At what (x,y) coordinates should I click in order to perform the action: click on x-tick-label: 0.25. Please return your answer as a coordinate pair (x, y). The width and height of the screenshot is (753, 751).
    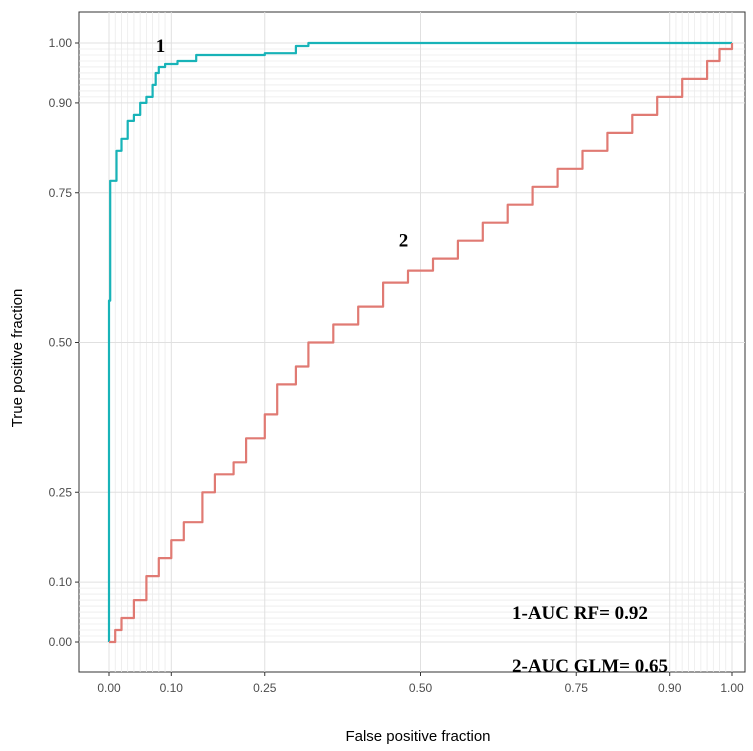
    Looking at the image, I should click on (265, 688).